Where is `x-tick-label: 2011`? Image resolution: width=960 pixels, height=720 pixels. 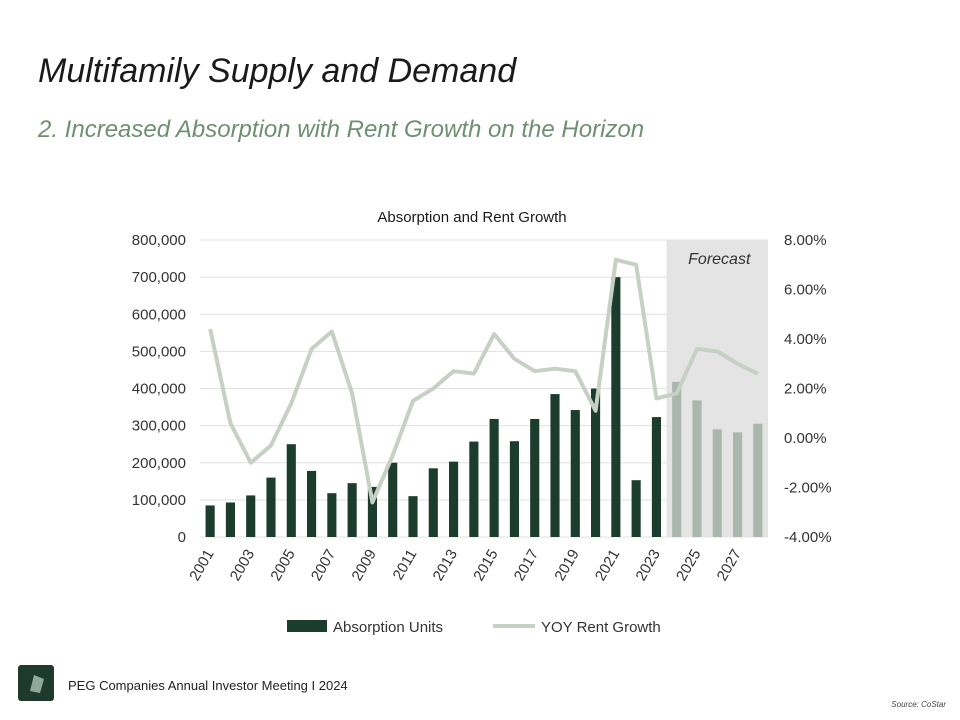 x-tick-label: 2011 is located at coordinates (405, 565).